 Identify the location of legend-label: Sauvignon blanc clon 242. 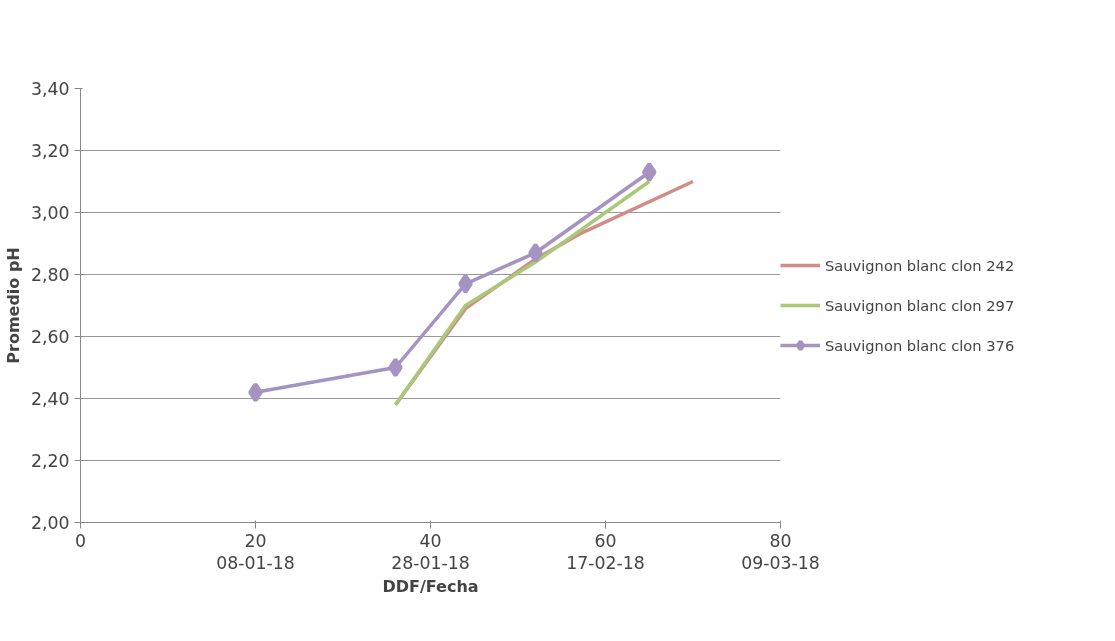
(920, 265).